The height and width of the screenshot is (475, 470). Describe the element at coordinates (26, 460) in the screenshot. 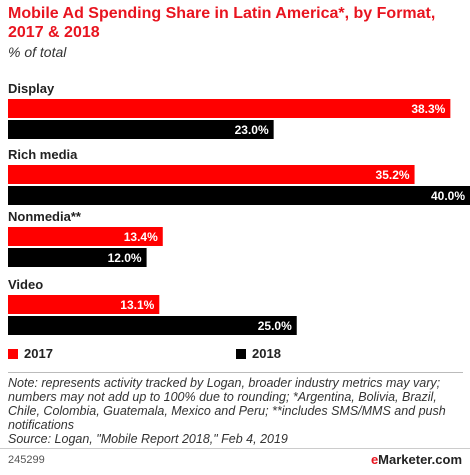

I see `chart-id: 245299` at that location.